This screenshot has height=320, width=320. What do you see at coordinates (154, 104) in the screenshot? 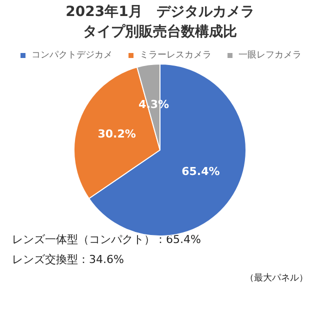
I see `data-label: 4.3%` at bounding box center [154, 104].